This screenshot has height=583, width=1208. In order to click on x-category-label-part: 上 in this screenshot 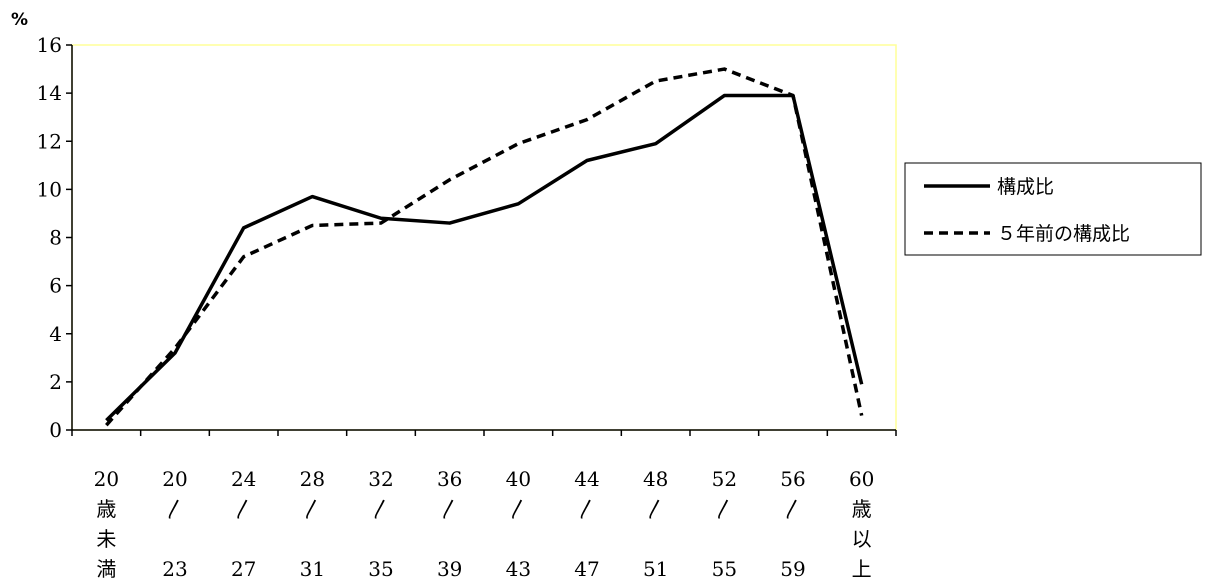, I will do `click(862, 569)`.